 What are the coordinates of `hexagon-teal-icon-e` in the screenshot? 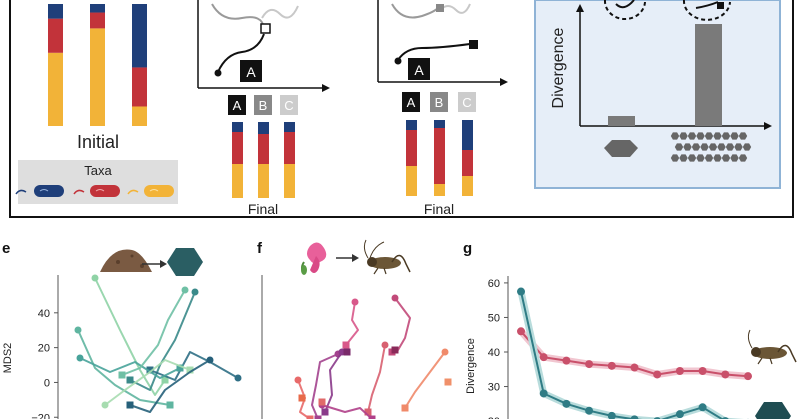 It's located at (185, 262).